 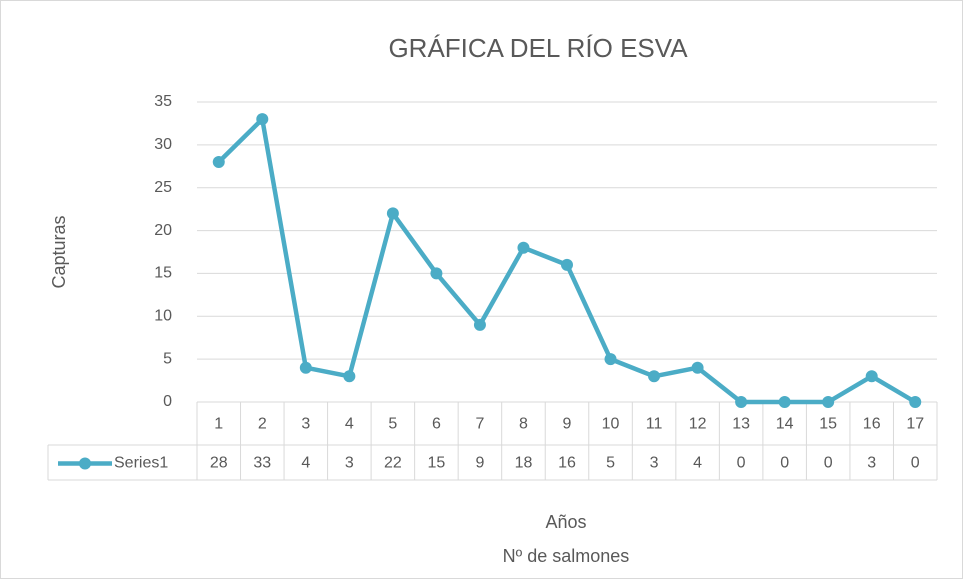 What do you see at coordinates (436, 424) in the screenshot?
I see `x-tick-label: 6` at bounding box center [436, 424].